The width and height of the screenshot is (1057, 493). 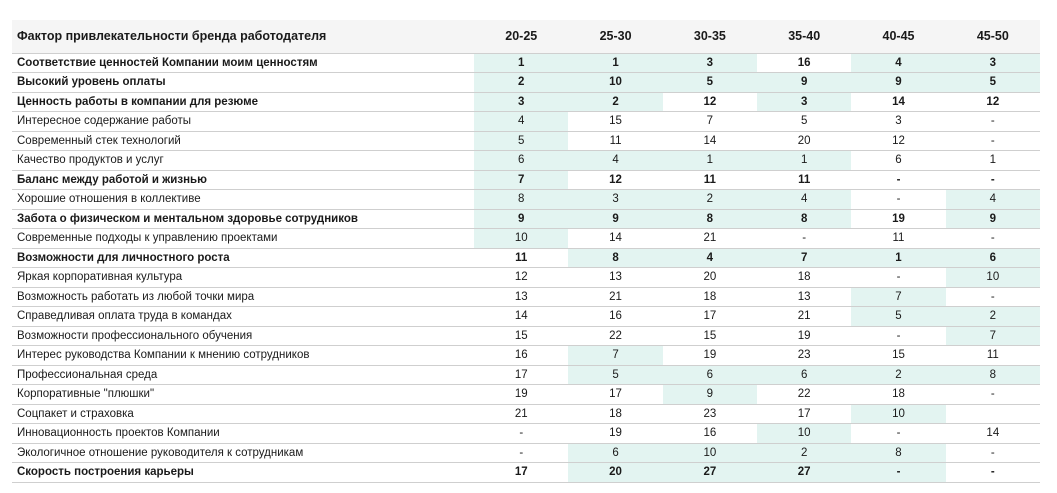 I want to click on table-row: Корпоративные "плюшки" 19 17 9 22 18 -, so click(x=526, y=394).